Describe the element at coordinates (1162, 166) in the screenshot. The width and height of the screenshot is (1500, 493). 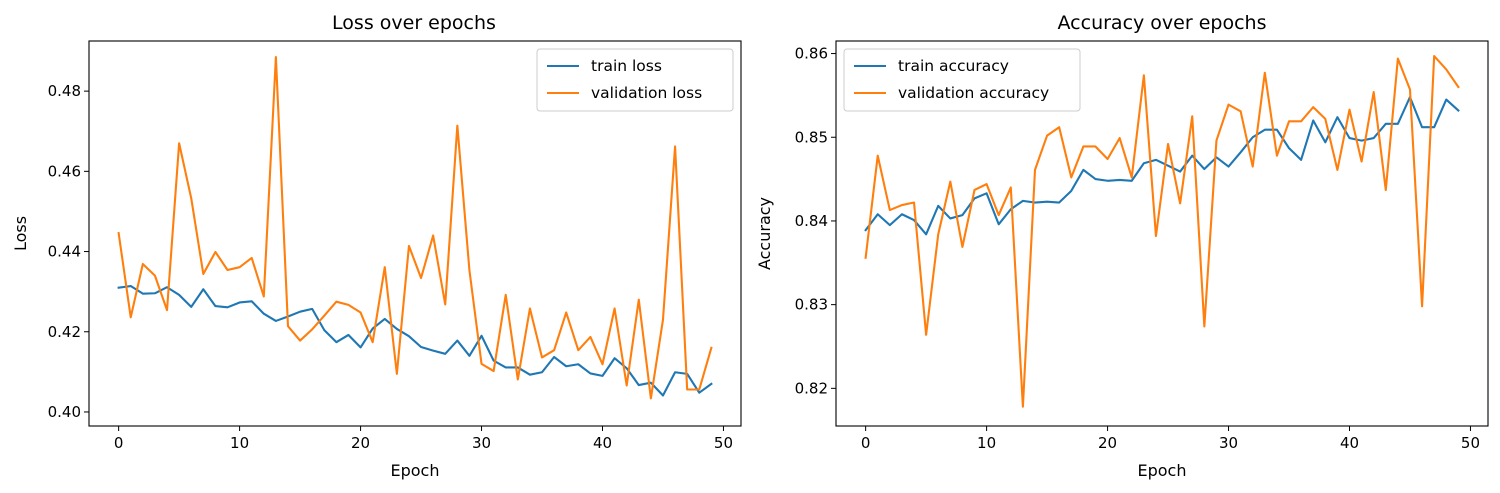
I see `series-line-train-accuracy` at that location.